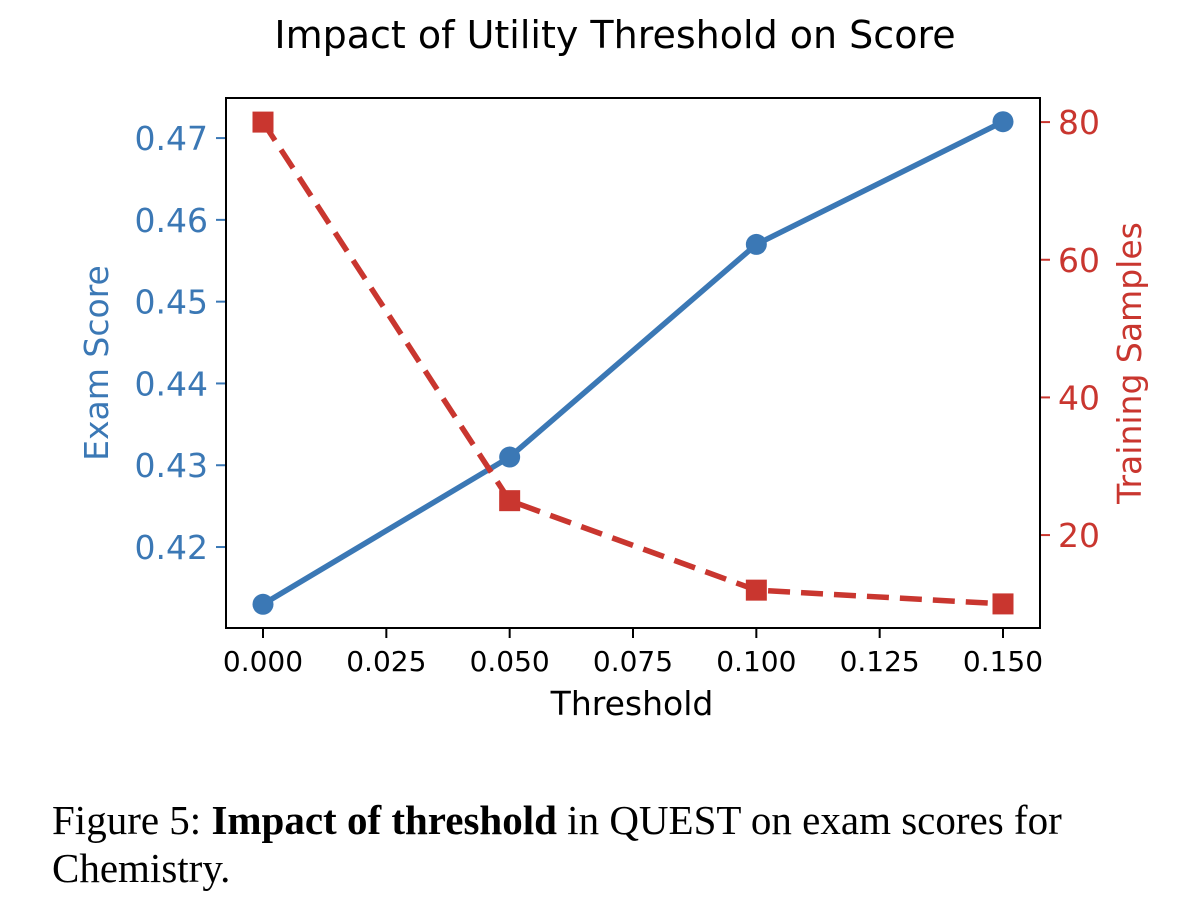  What do you see at coordinates (171, 138) in the screenshot?
I see `left-tick-label: 0.47` at bounding box center [171, 138].